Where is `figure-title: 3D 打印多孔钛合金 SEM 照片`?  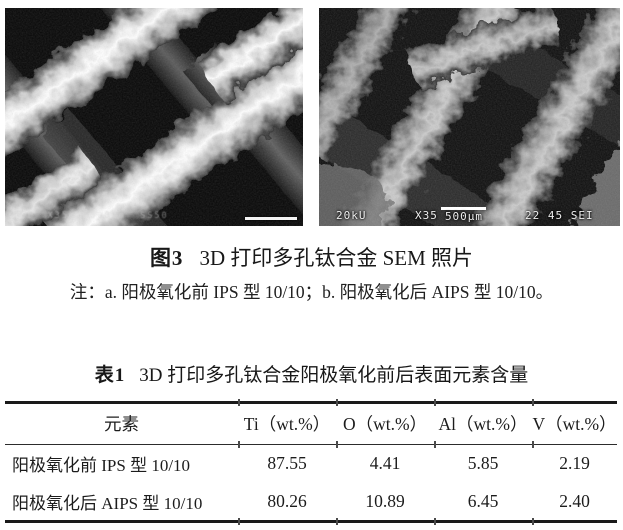 figure-title: 3D 打印多孔钛合金 SEM 照片 is located at coordinates (336, 258).